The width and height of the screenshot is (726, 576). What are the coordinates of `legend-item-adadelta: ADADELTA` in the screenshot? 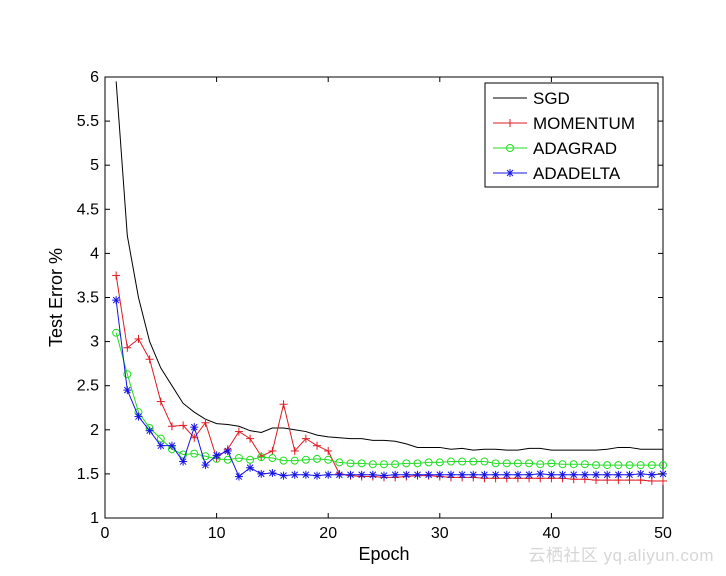 It's located at (557, 173).